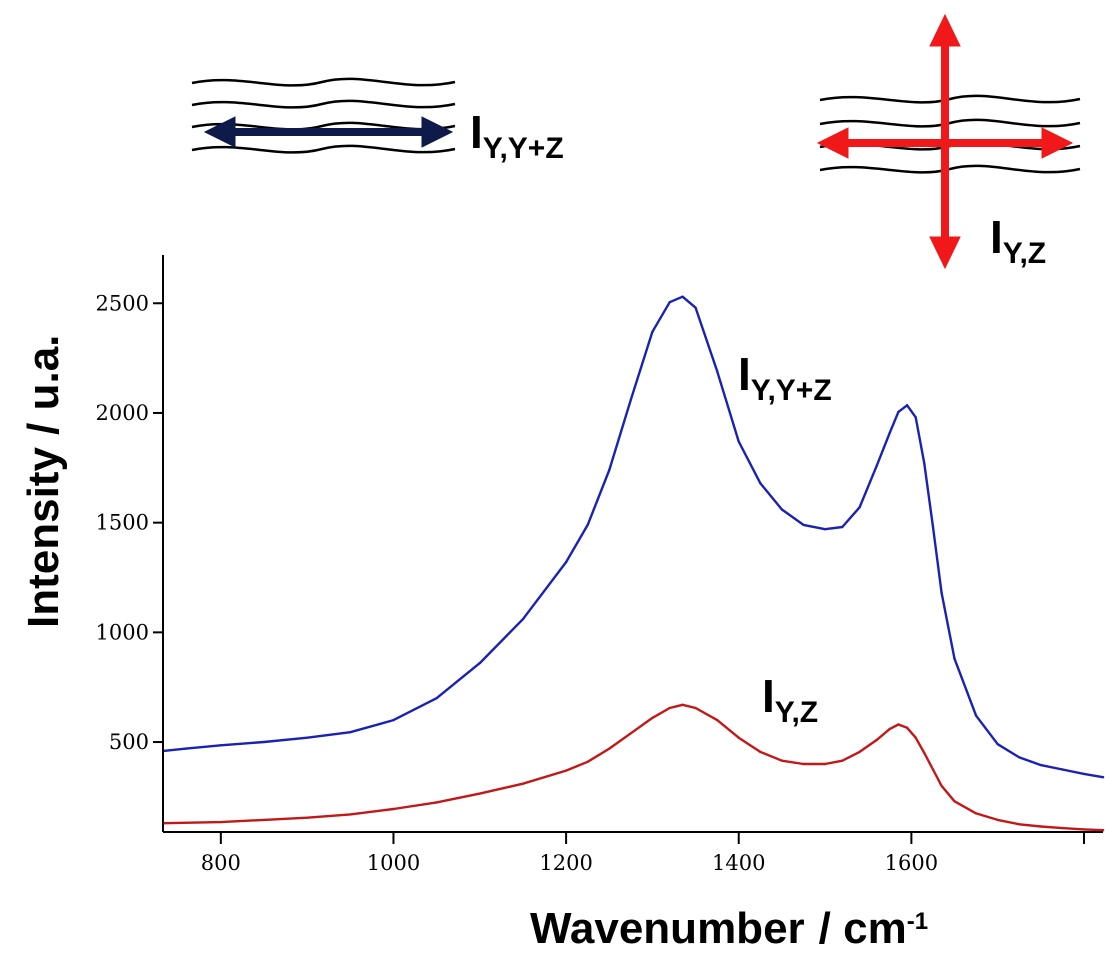 This screenshot has height=954, width=1105. What do you see at coordinates (729, 928) in the screenshot?
I see `x-axis-title: Wavenumber / cm-1` at bounding box center [729, 928].